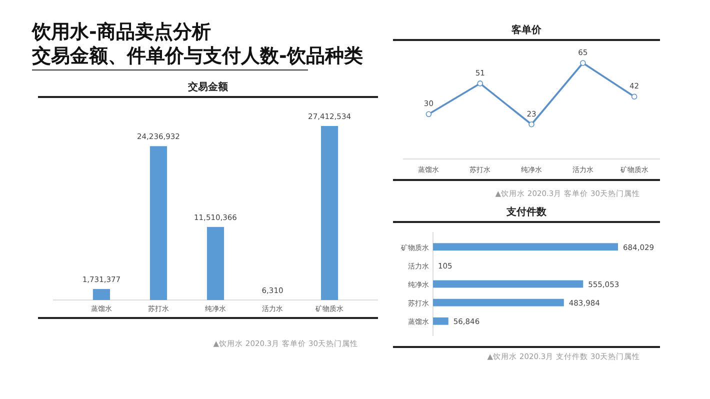 The image size is (710, 399). I want to click on chart-title: 交易金额, so click(208, 87).